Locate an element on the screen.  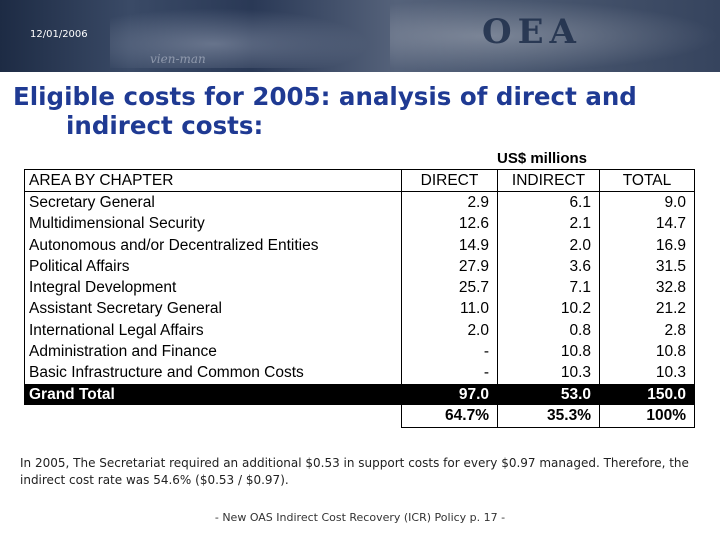
area-cell: Integral Development is located at coordinates (213, 288).